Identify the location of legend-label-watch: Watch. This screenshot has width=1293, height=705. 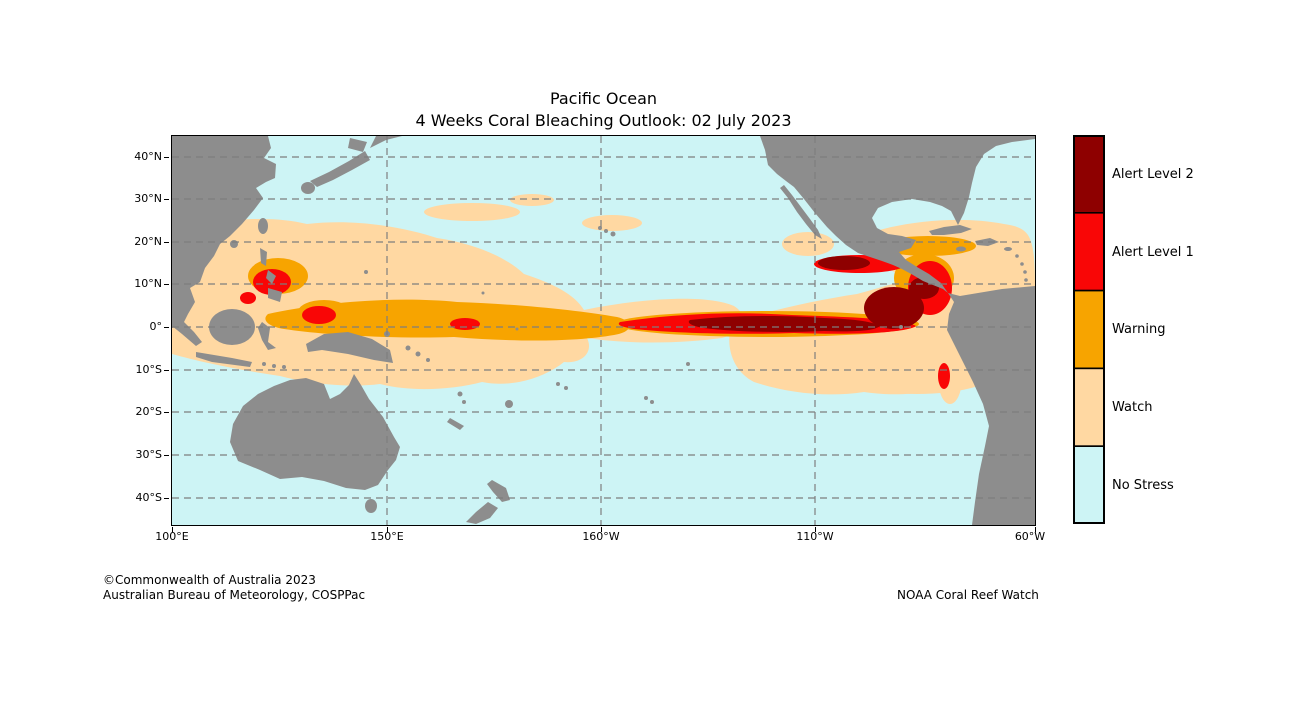
(1132, 407).